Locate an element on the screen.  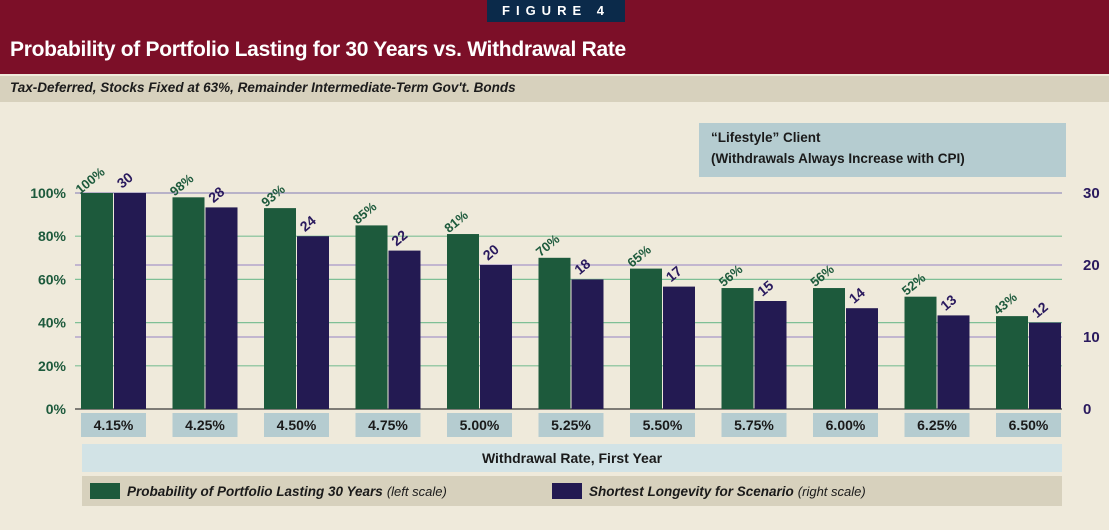
right-axis: 0 10 20 30 is located at coordinates (1091, 301).